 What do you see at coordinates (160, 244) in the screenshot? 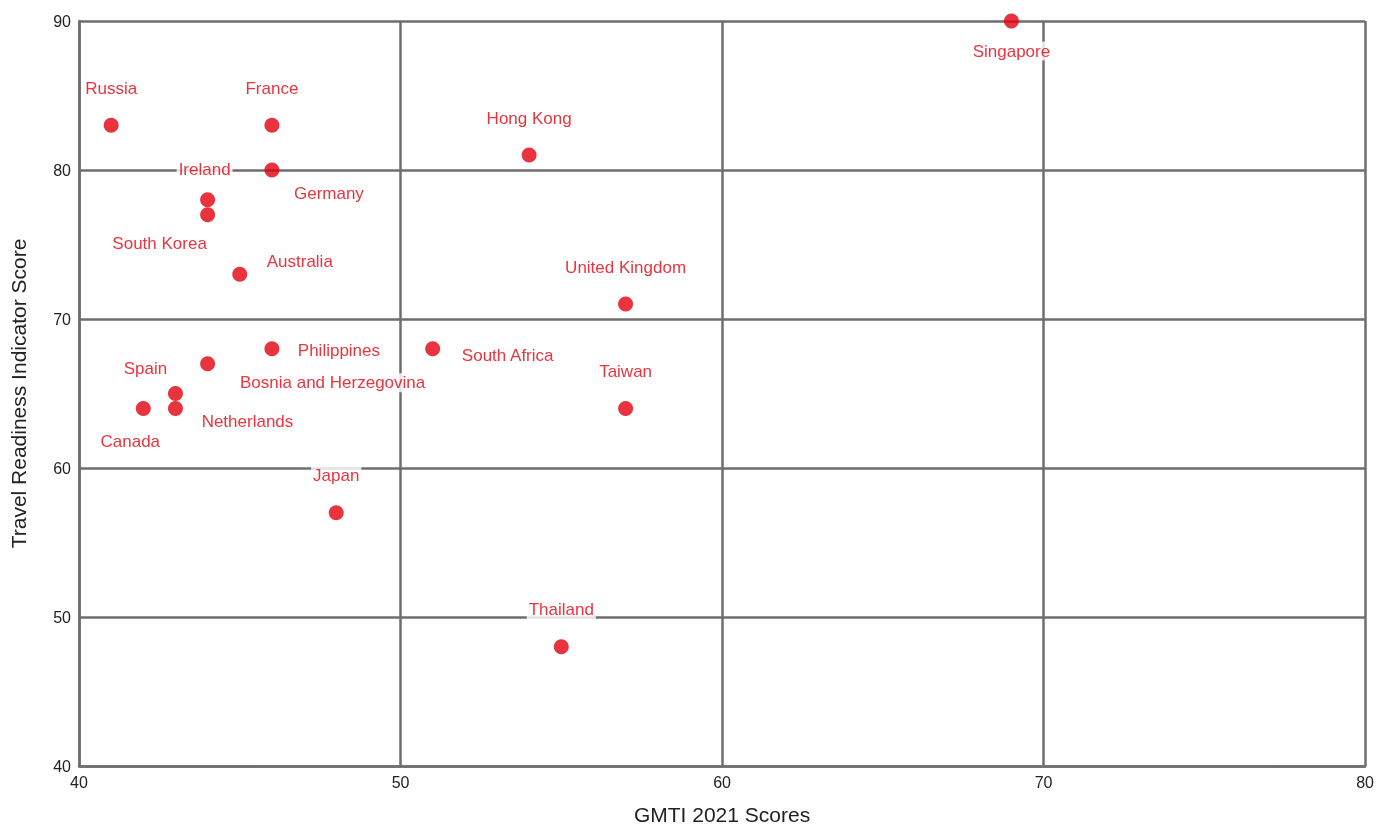
I see `annotation: South Korea` at bounding box center [160, 244].